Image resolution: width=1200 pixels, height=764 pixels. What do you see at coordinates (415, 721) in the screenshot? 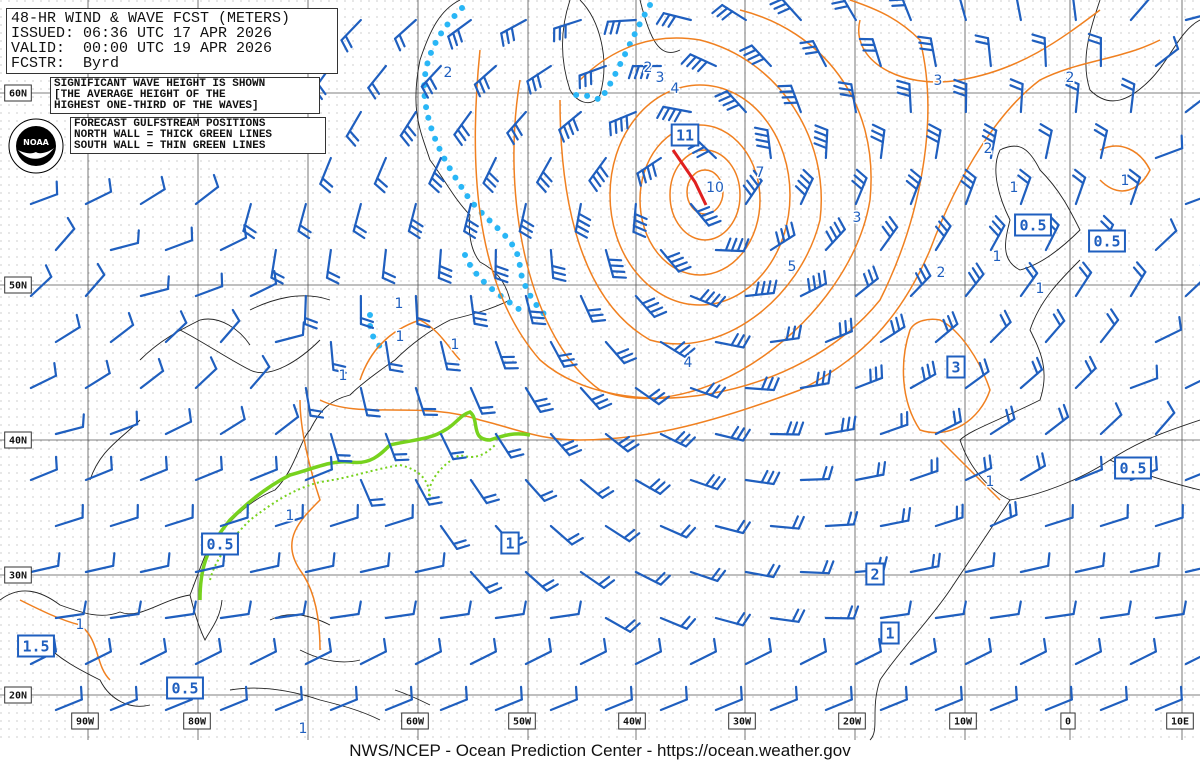
I see `lon-label: 60W` at bounding box center [415, 721].